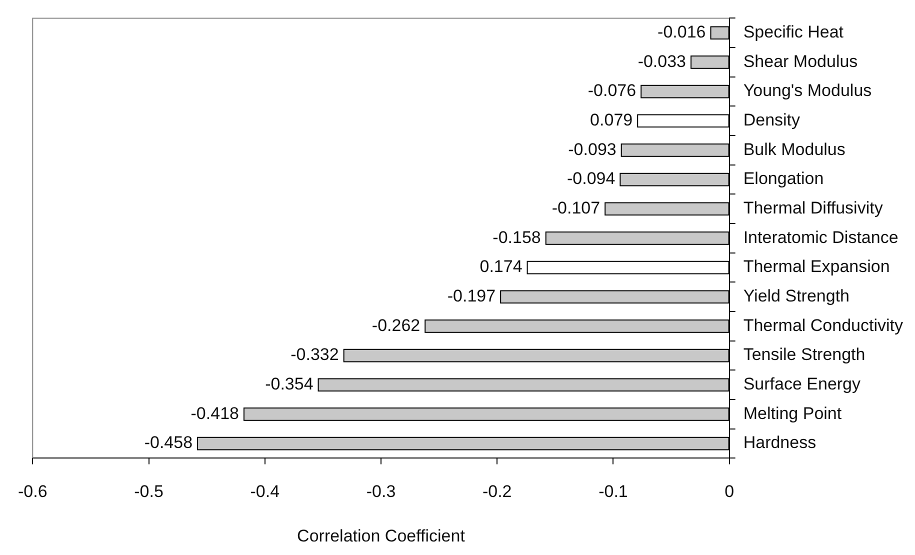 This screenshot has width=915, height=555. What do you see at coordinates (381, 492) in the screenshot?
I see `x-tick-label: -0.3` at bounding box center [381, 492].